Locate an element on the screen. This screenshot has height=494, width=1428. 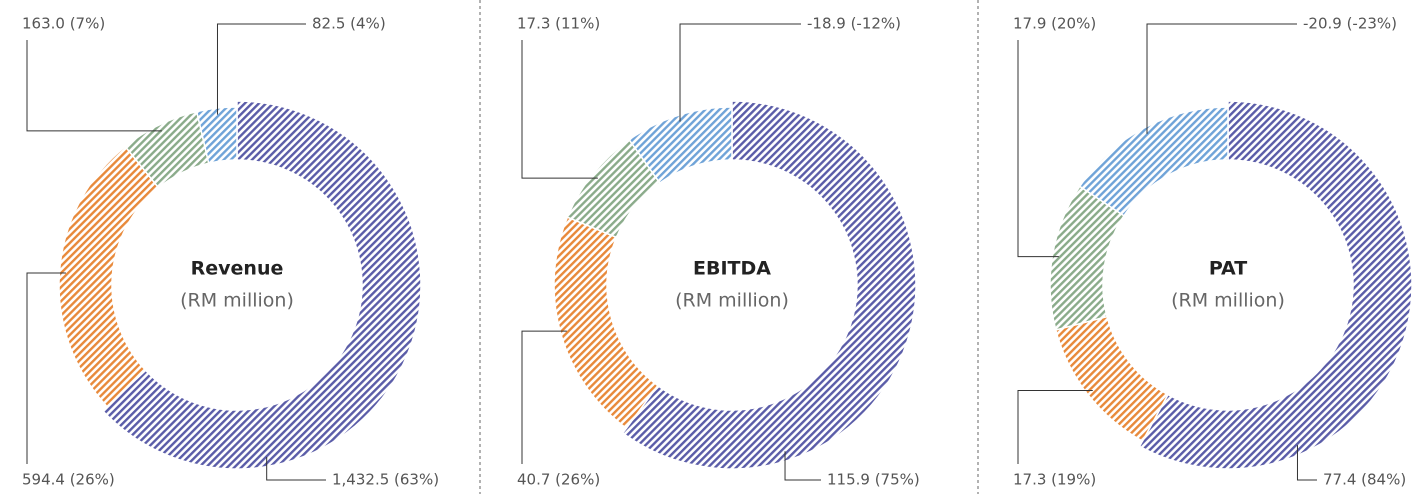
data-label: -20.9 (-23%) is located at coordinates (1350, 24).